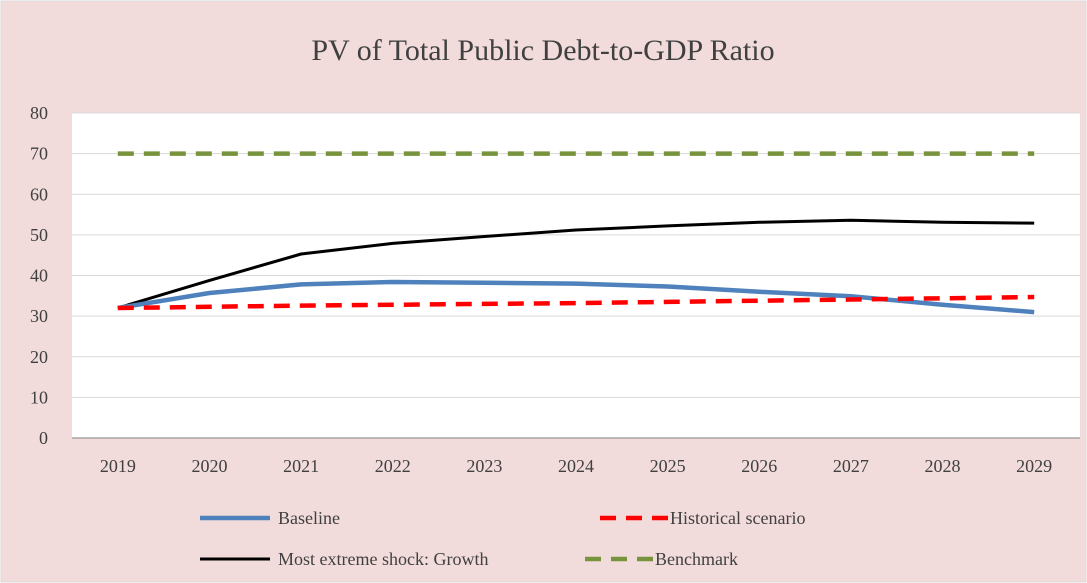  What do you see at coordinates (393, 466) in the screenshot?
I see `x-tick-label: 2022` at bounding box center [393, 466].